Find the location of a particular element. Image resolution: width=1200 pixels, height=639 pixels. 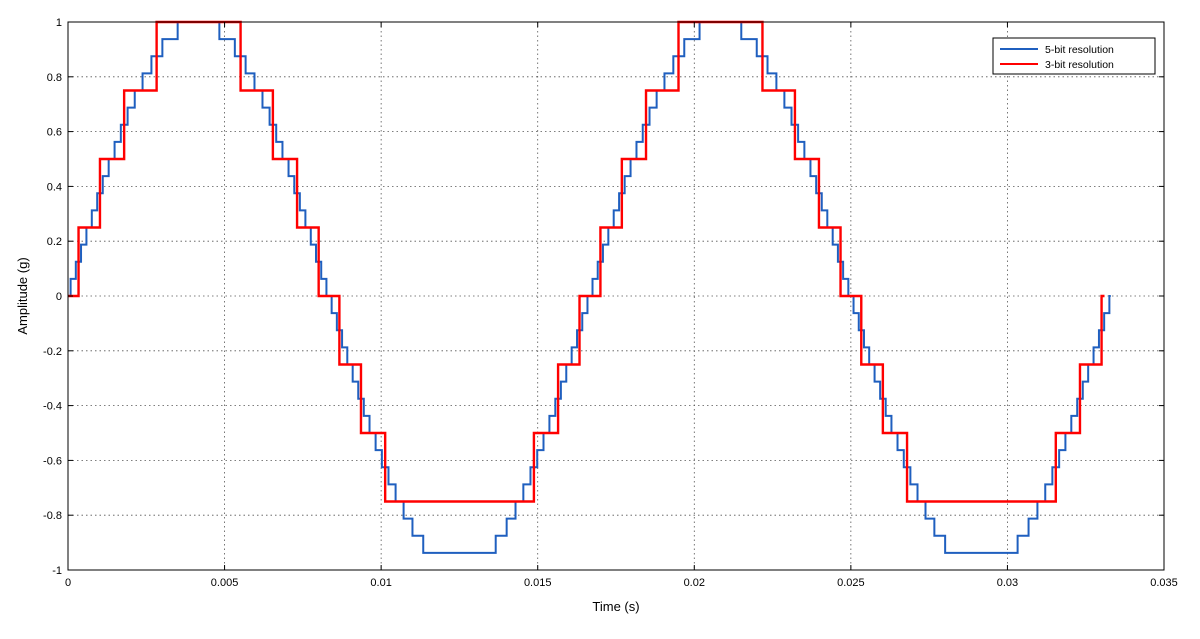

x-tick-label: 0.02 is located at coordinates (694, 583).